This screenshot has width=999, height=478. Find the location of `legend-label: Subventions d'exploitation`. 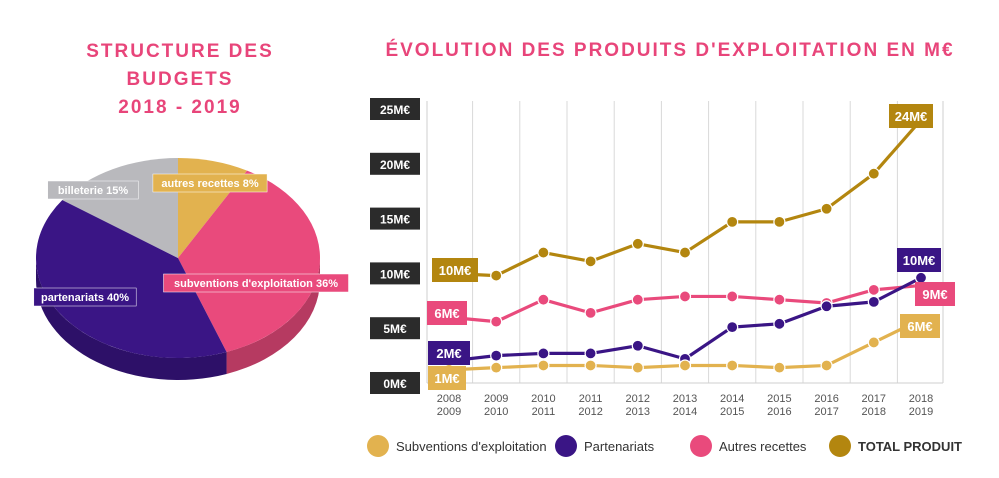

legend-label: Subventions d'exploitation is located at coordinates (471, 446).